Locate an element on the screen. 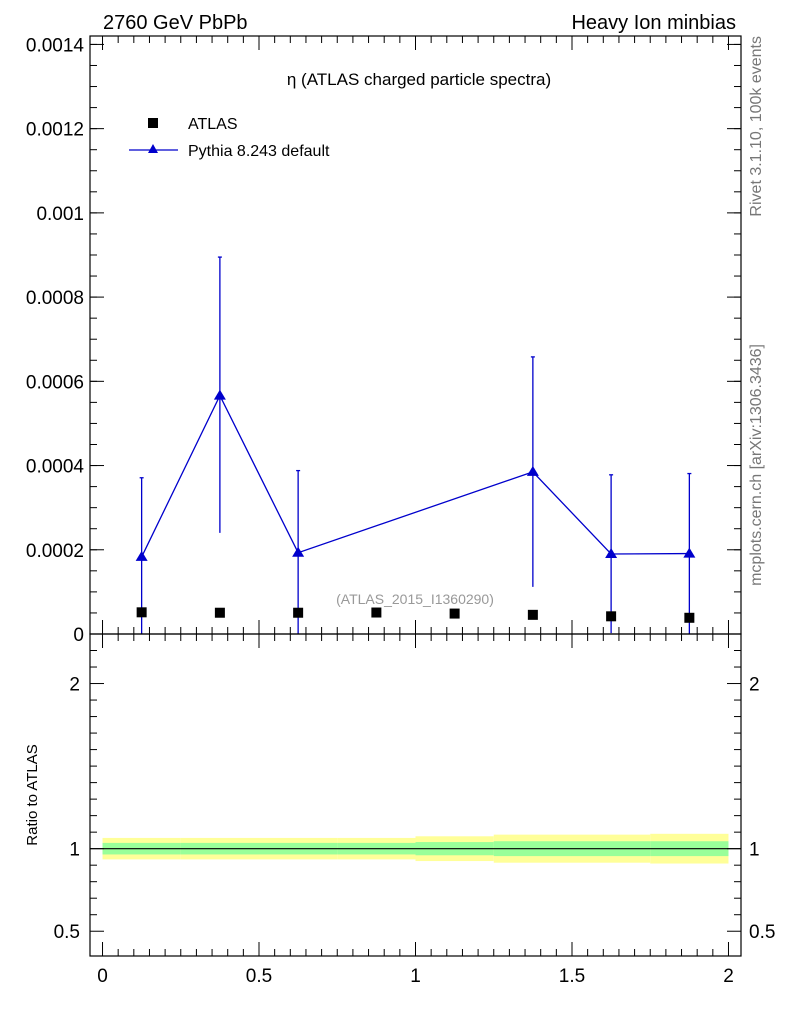  main-ytick-label: 0 is located at coordinates (78, 635).